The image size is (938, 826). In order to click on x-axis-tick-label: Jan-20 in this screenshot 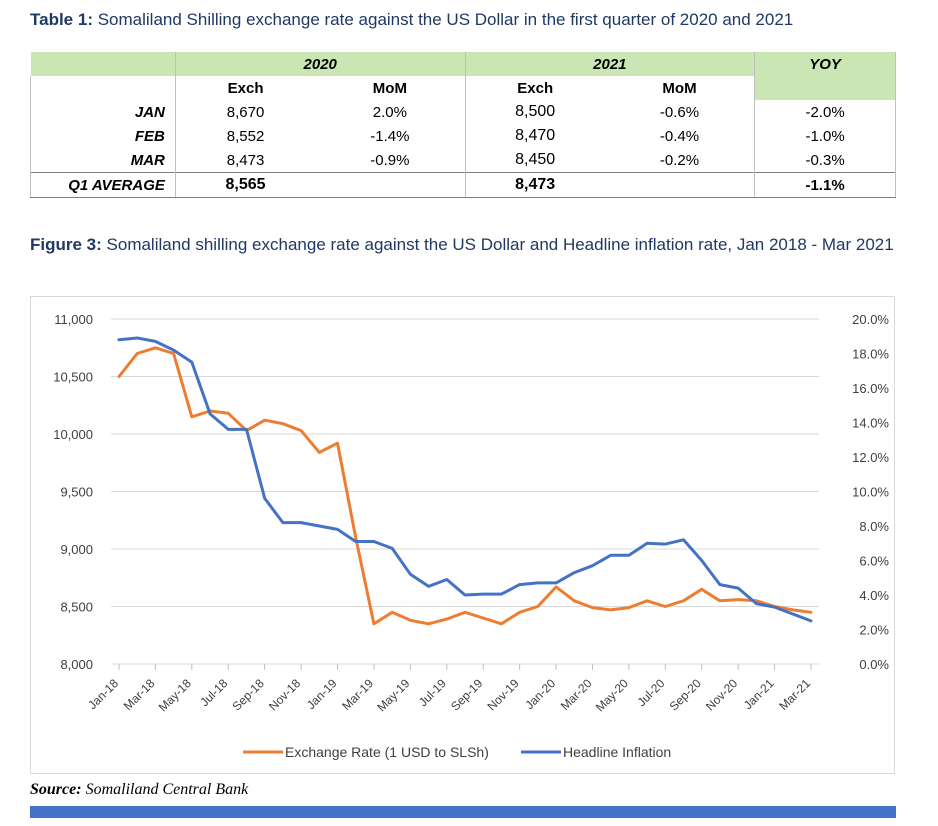, I will do `click(540, 694)`.